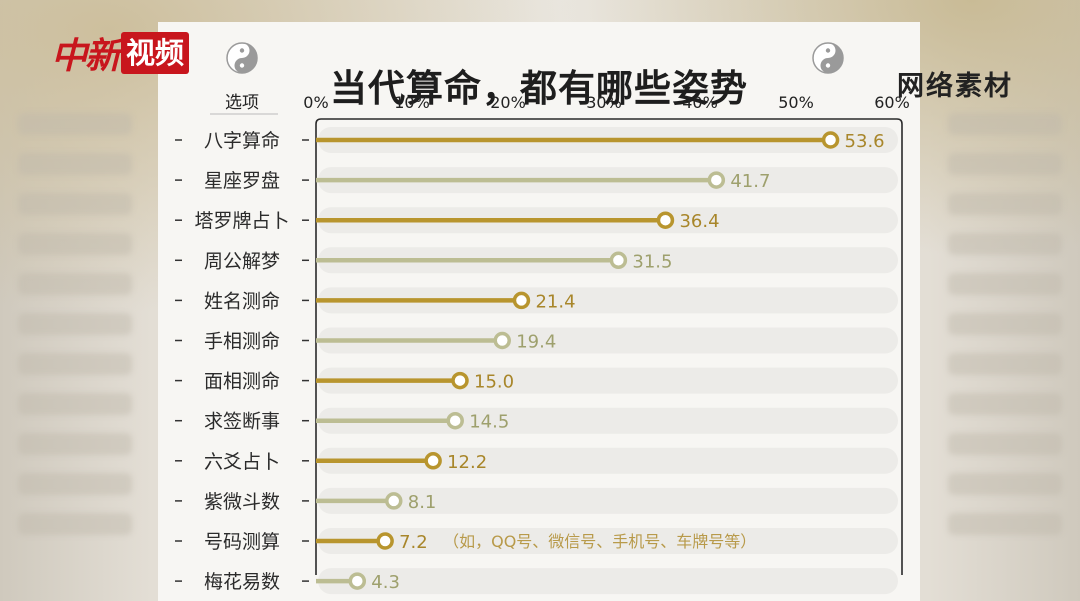  I want to click on value-label: 19.4, so click(536, 342).